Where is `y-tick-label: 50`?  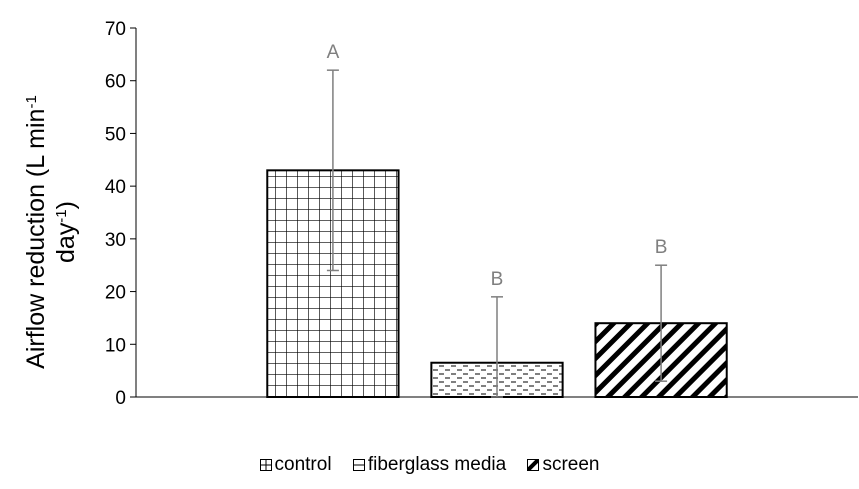 y-tick-label: 50 is located at coordinates (115, 134).